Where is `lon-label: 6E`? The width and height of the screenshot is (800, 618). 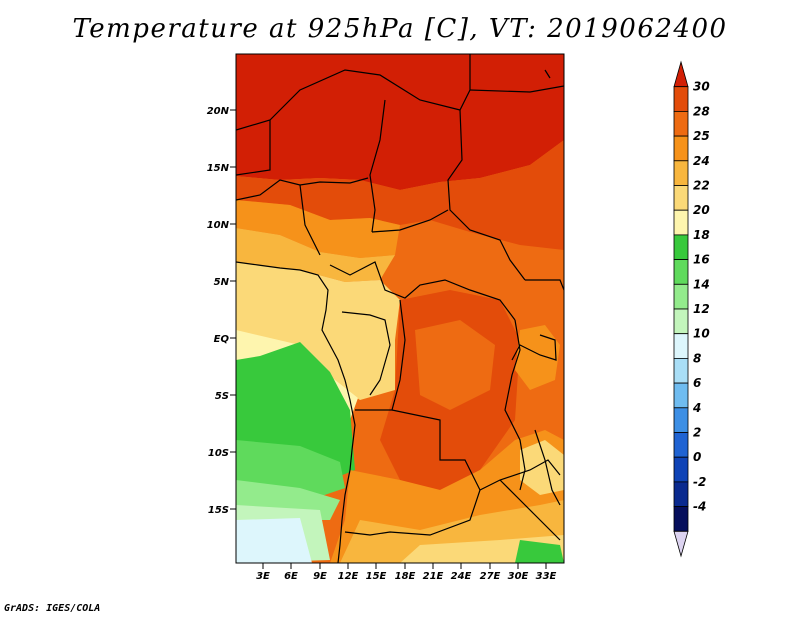
lon-label: 6E is located at coordinates (291, 576).